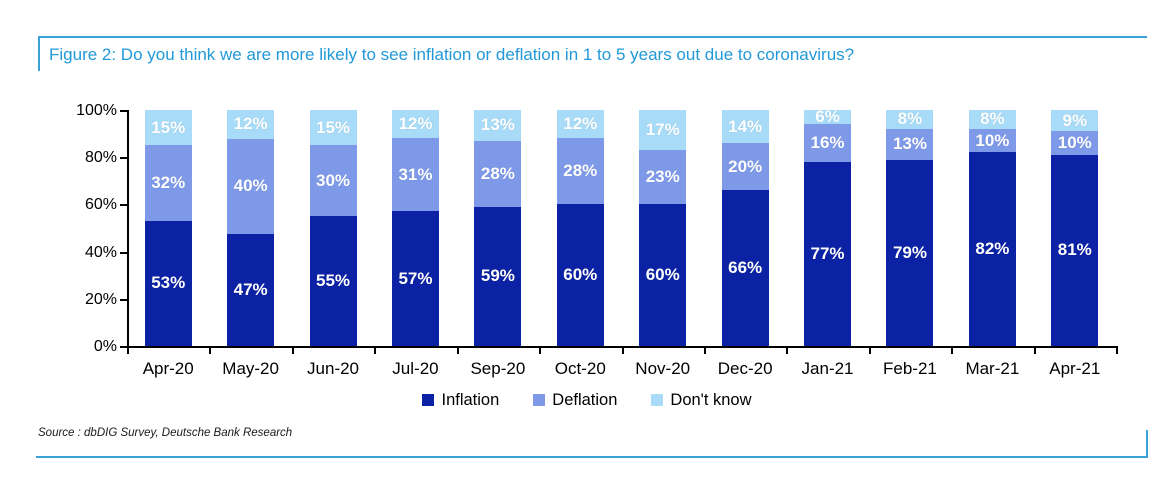 This screenshot has height=480, width=1174. I want to click on x-axis-category-label: Mar-21, so click(992, 368).